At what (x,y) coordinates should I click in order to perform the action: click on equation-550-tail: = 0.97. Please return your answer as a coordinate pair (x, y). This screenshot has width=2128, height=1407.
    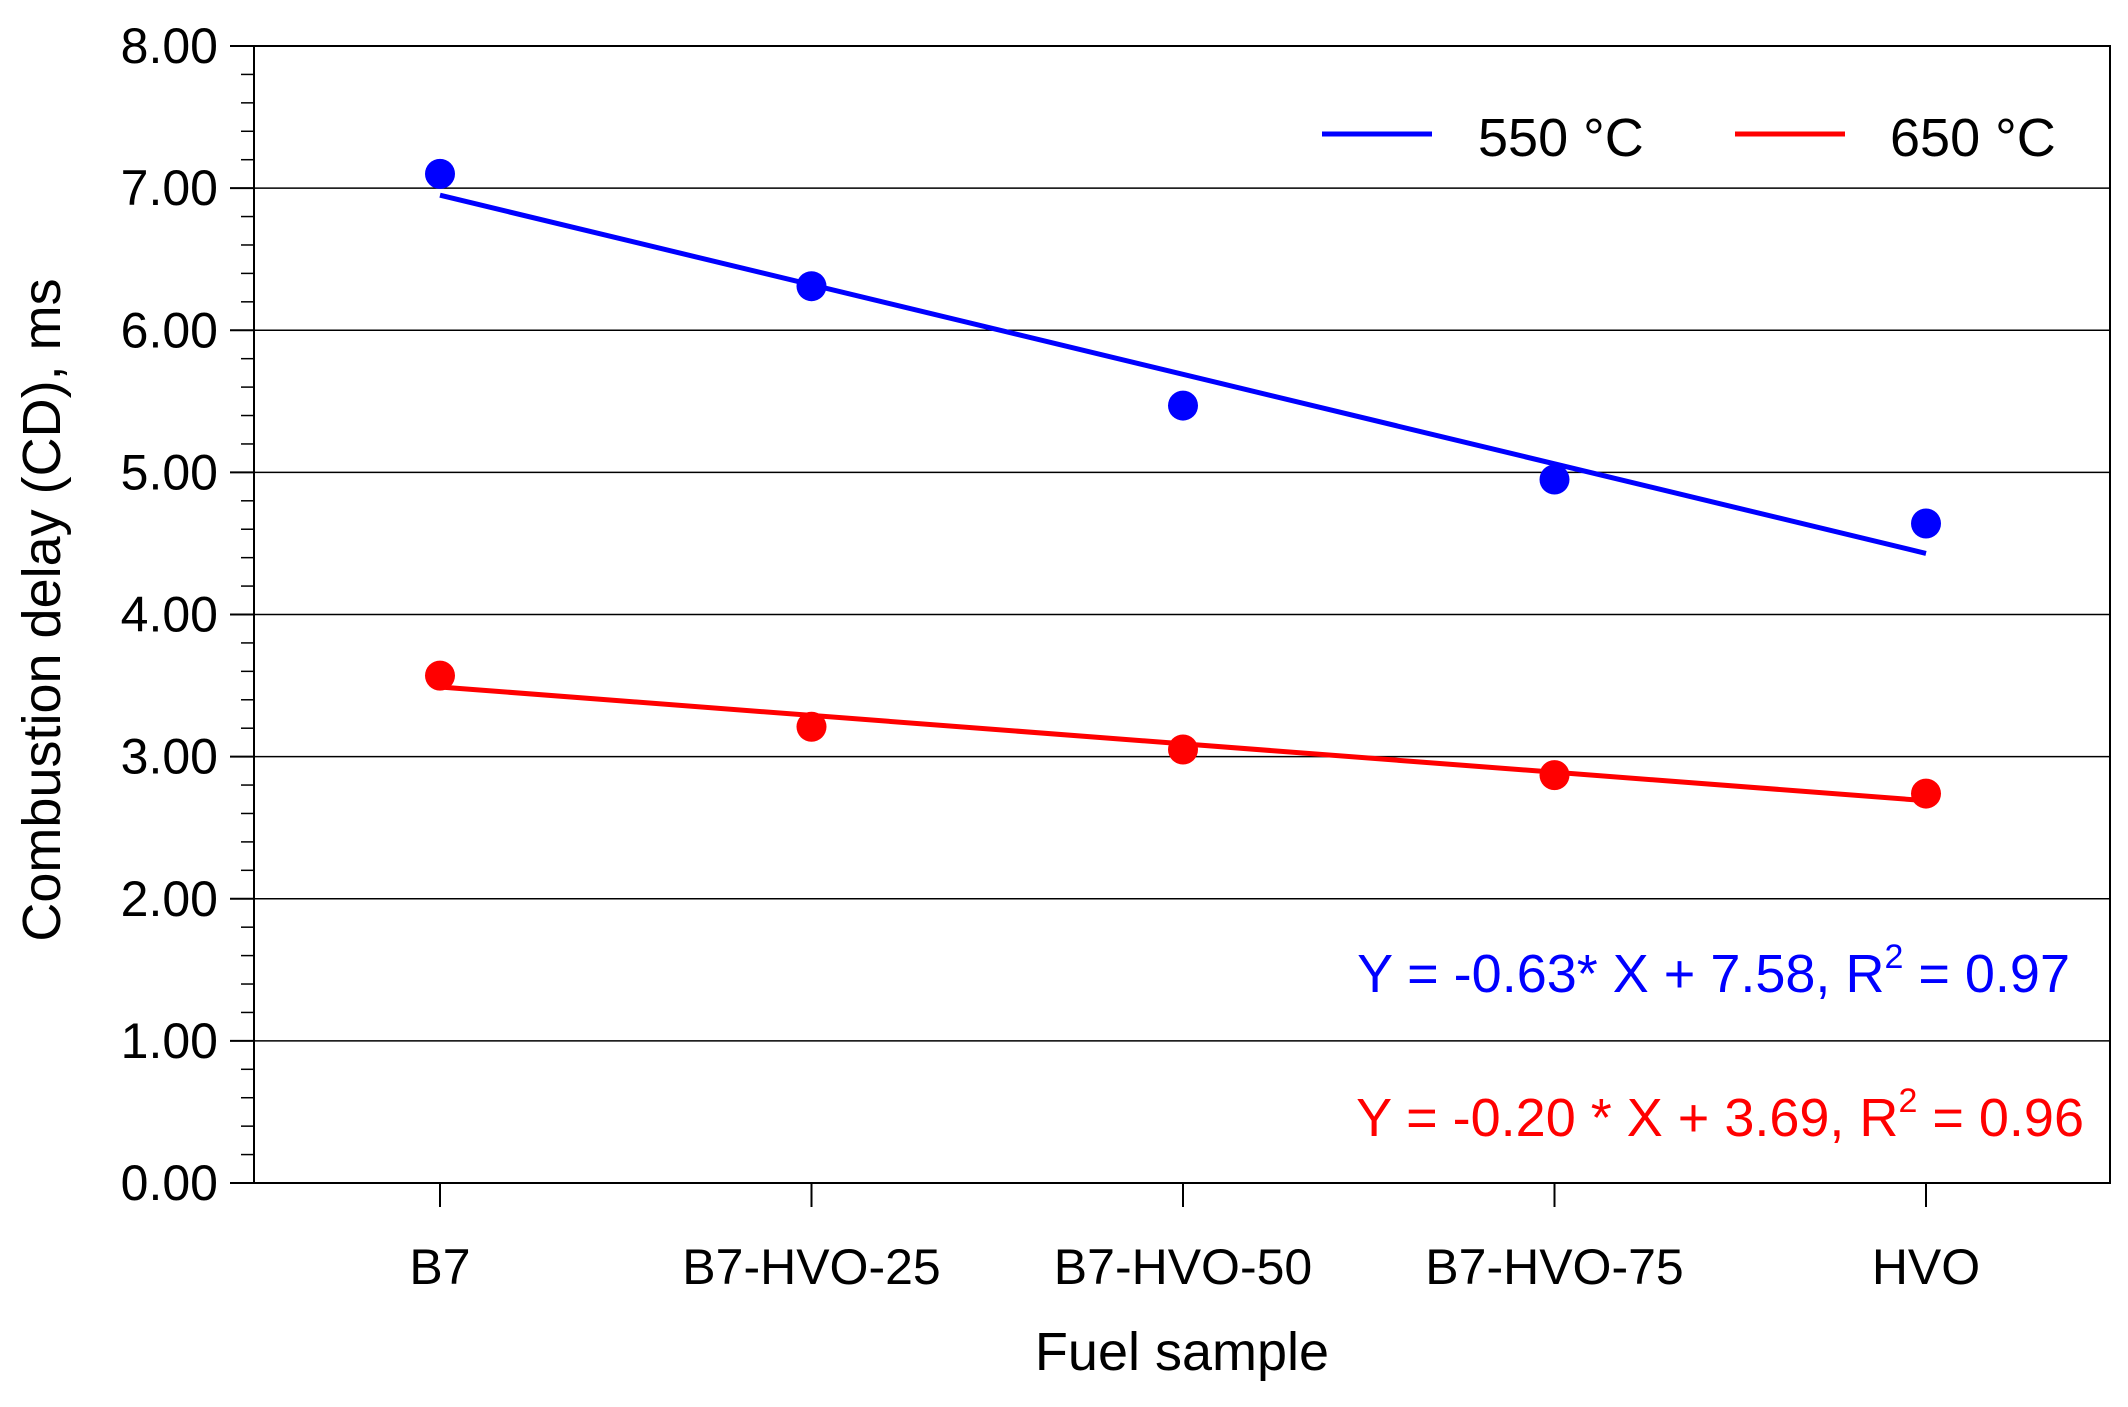
    Looking at the image, I should click on (1986, 974).